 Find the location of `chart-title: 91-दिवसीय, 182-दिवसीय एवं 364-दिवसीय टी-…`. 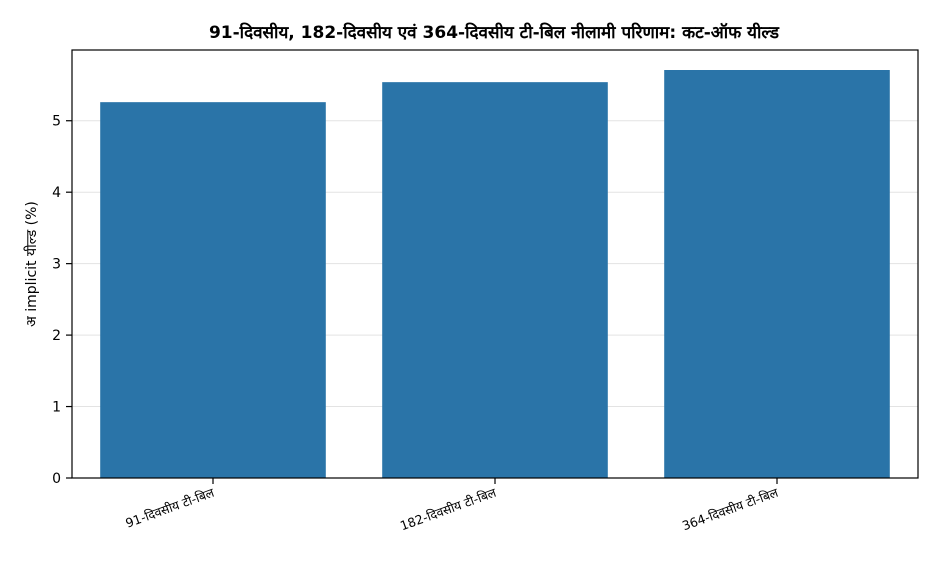

chart-title: 91-दिवसीय, 182-दिवसीय एवं 364-दिवसीय टी-… is located at coordinates (494, 32).